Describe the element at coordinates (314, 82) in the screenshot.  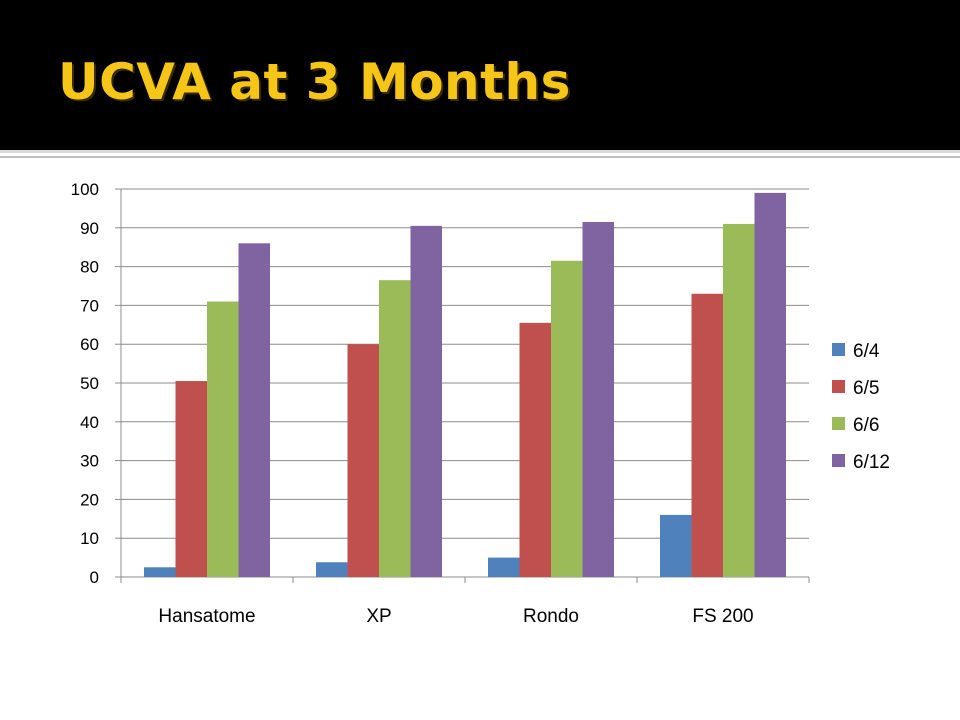
I see `slide-title: UCVA at 3 Months` at that location.